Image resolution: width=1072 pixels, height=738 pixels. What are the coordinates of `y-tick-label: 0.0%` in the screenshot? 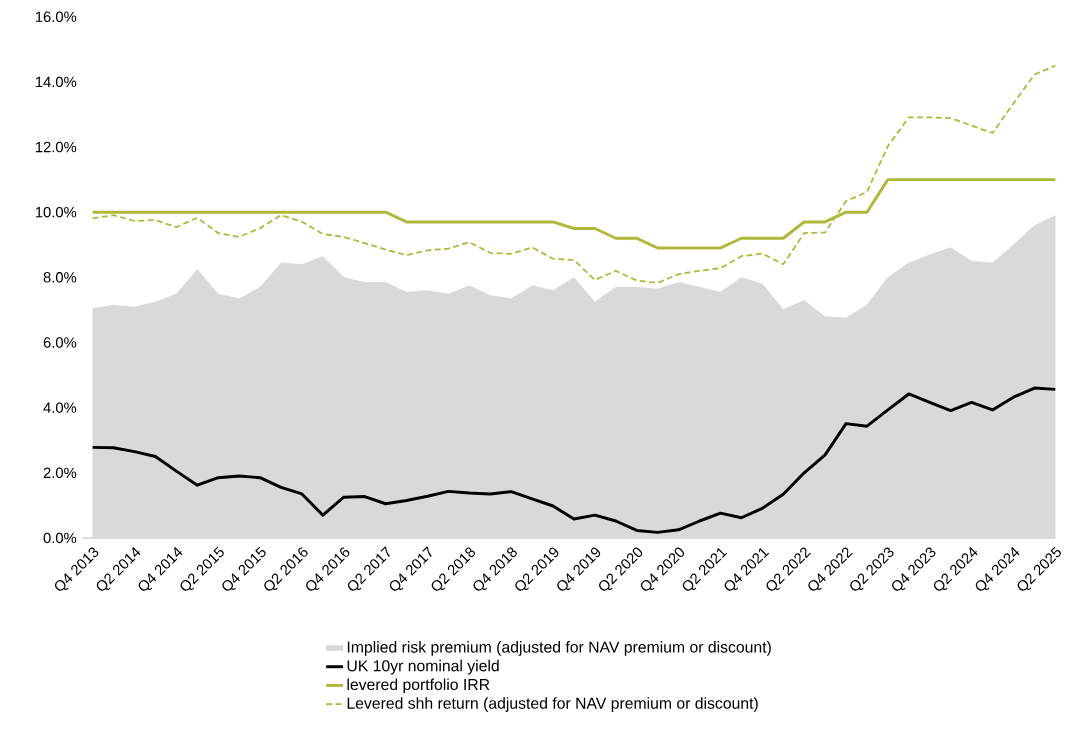 It's located at (60, 538).